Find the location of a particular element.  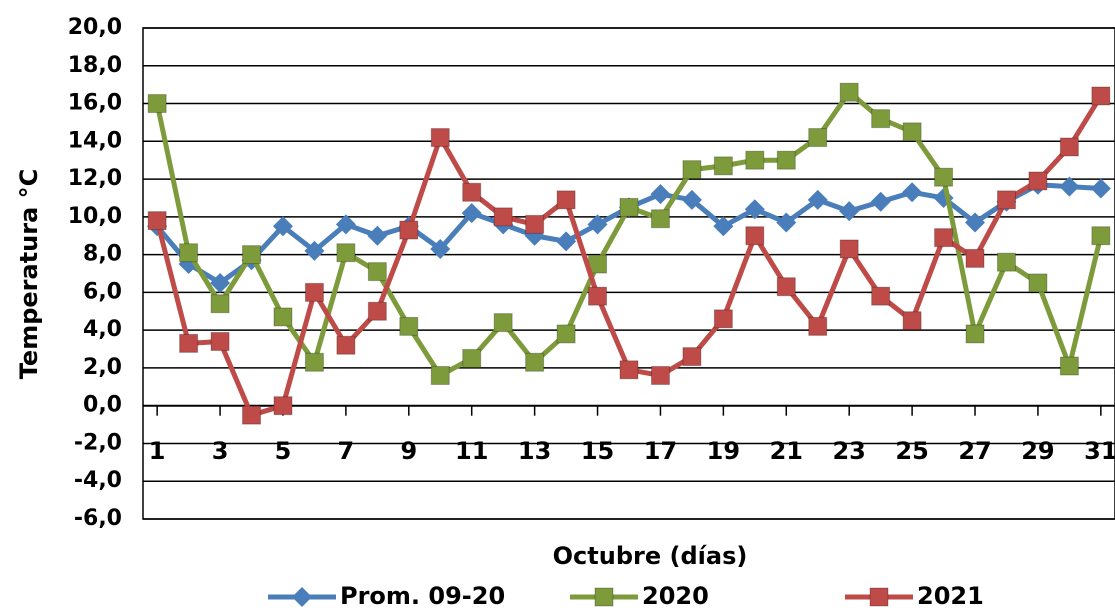

y-tick-label: 2,0 is located at coordinates (102, 367).